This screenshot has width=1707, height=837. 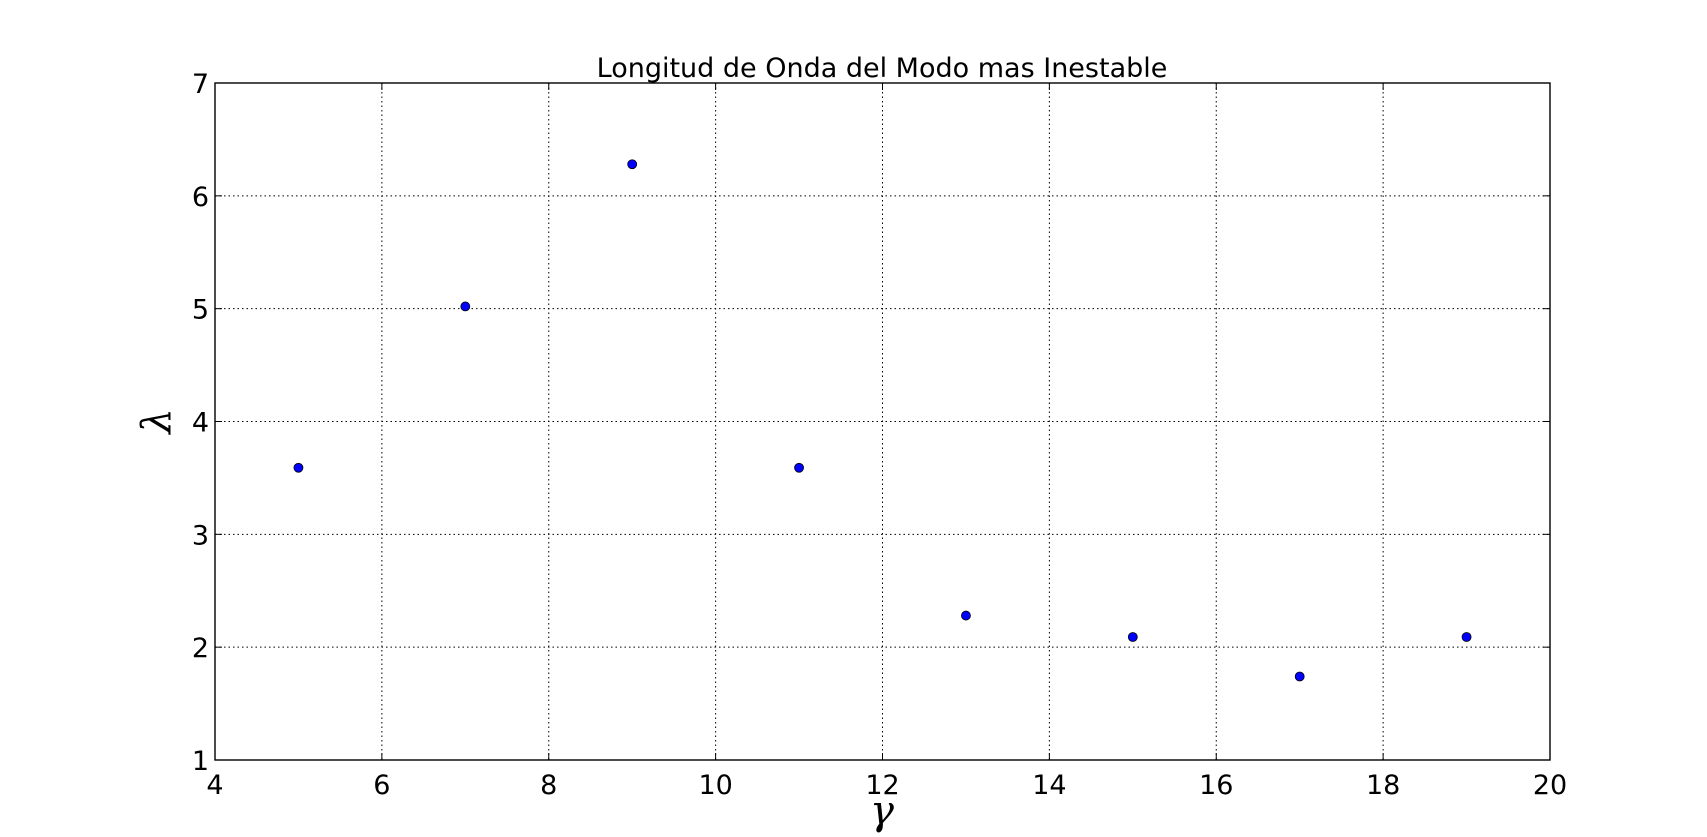 What do you see at coordinates (200, 197) in the screenshot?
I see `y-tick-label: 6` at bounding box center [200, 197].